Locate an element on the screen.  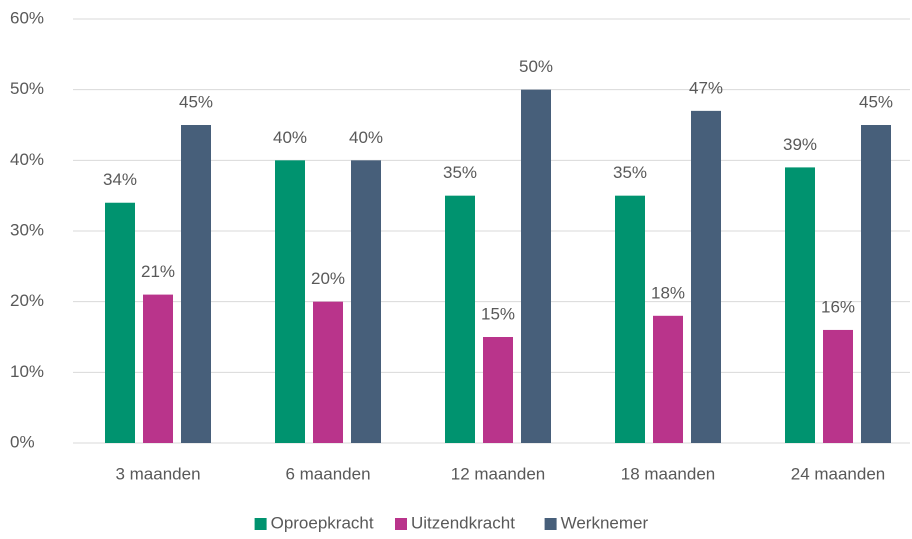
value-label: 16% is located at coordinates (838, 306).